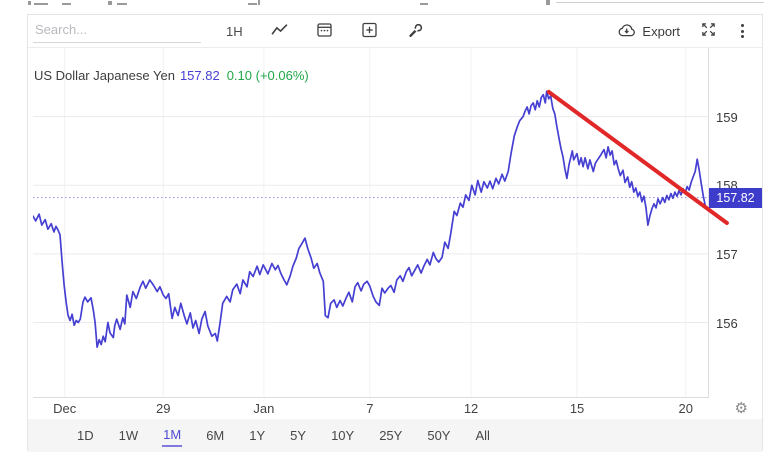 This screenshot has width=780, height=473. I want to click on tools-button, so click(414, 31).